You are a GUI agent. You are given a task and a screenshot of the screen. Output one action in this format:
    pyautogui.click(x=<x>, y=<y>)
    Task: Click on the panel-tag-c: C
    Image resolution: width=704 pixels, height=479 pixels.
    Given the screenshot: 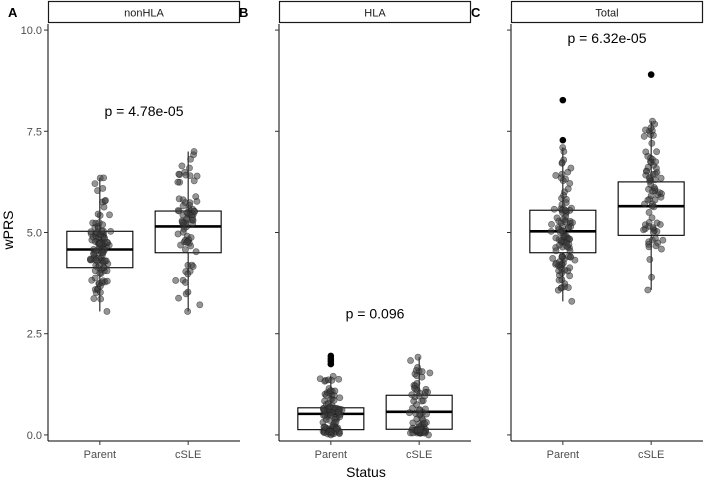 What is the action you would take?
    pyautogui.click(x=476, y=12)
    